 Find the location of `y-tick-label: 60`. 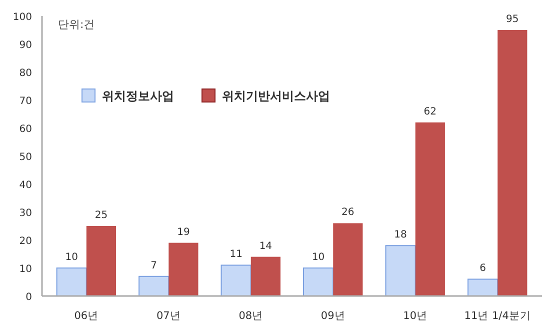

y-tick-label: 60 is located at coordinates (25, 129).